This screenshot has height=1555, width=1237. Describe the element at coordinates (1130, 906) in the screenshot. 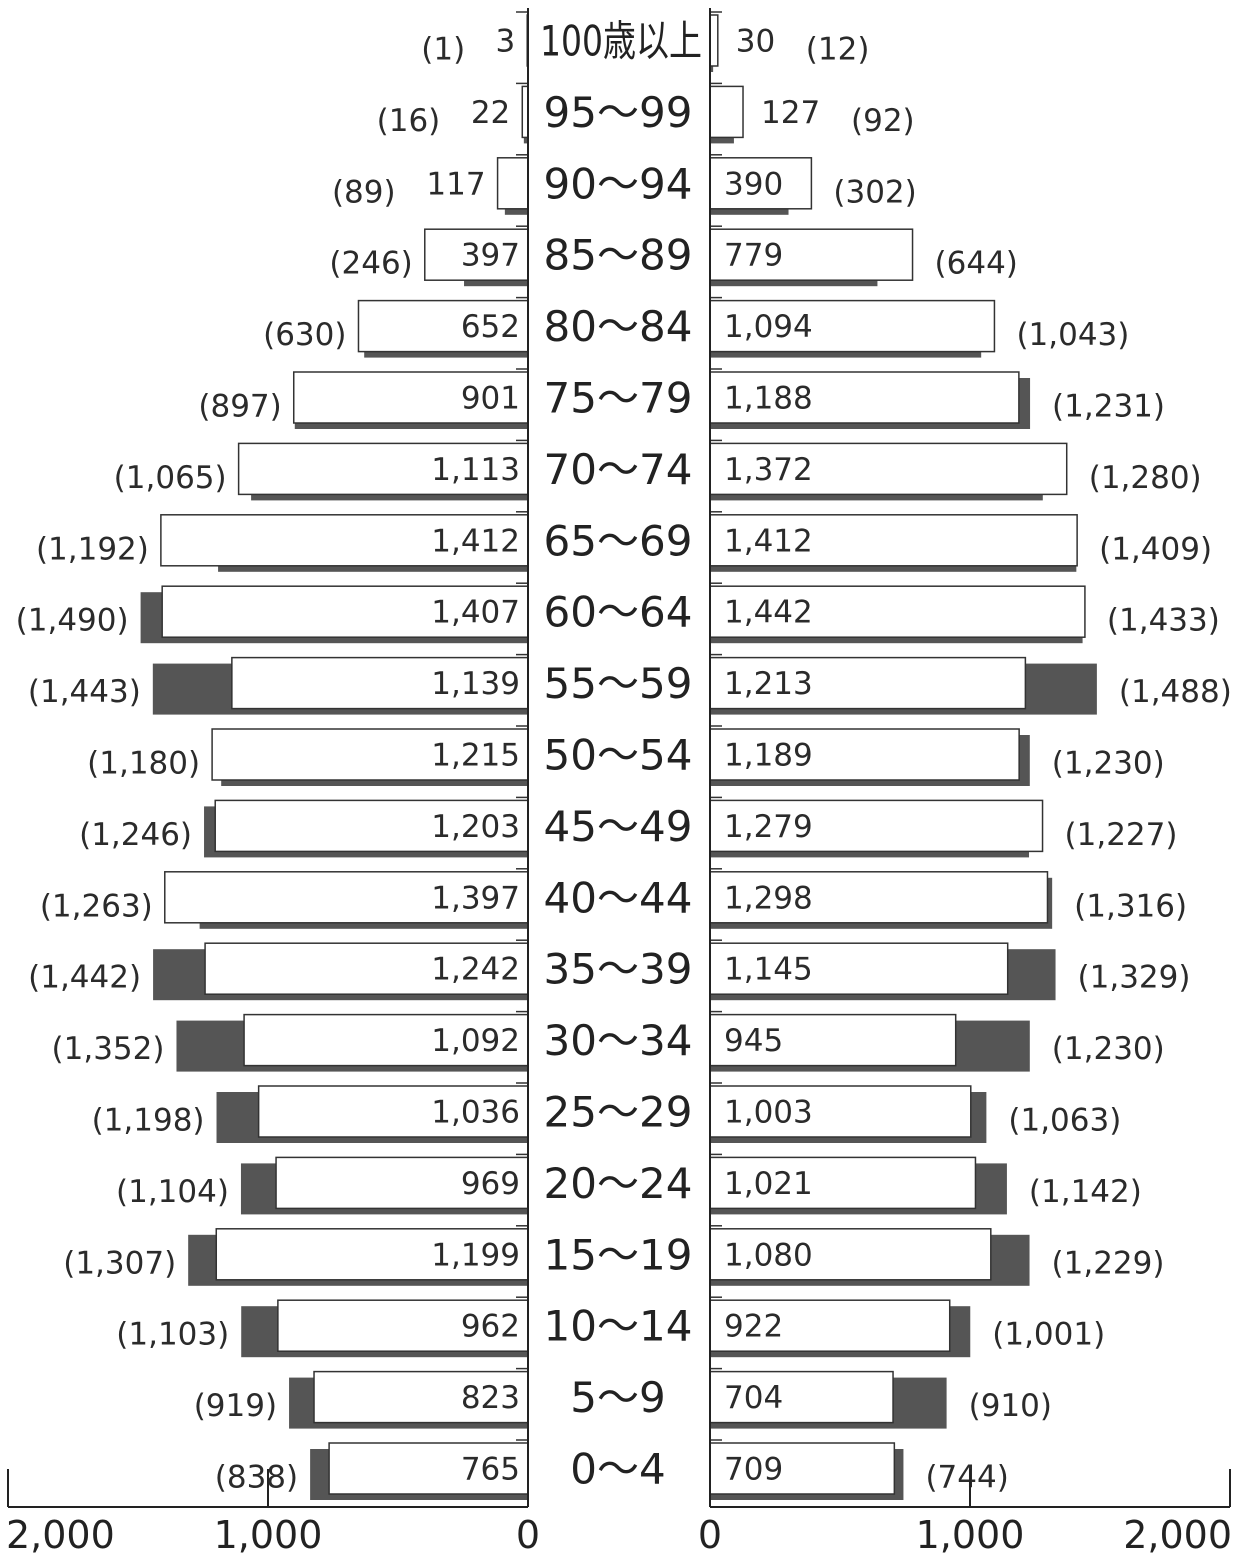

I see `right-previous-value-label: (1,316)` at that location.